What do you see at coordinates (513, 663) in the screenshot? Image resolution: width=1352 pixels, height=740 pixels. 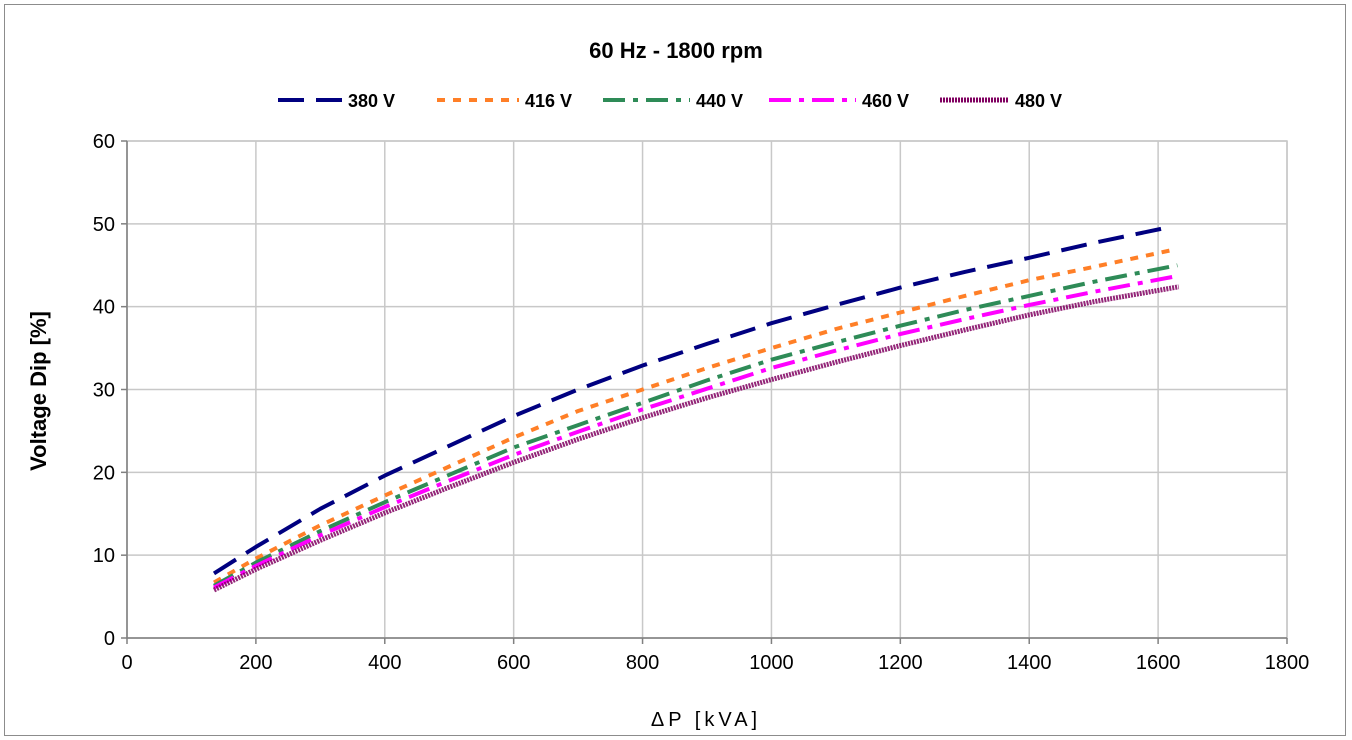 I see `x-tick-label: 600` at bounding box center [513, 663].